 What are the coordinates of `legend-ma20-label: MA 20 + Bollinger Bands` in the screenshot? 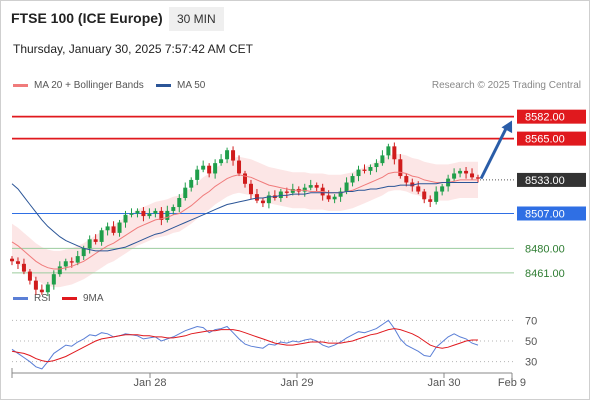 It's located at (89, 85).